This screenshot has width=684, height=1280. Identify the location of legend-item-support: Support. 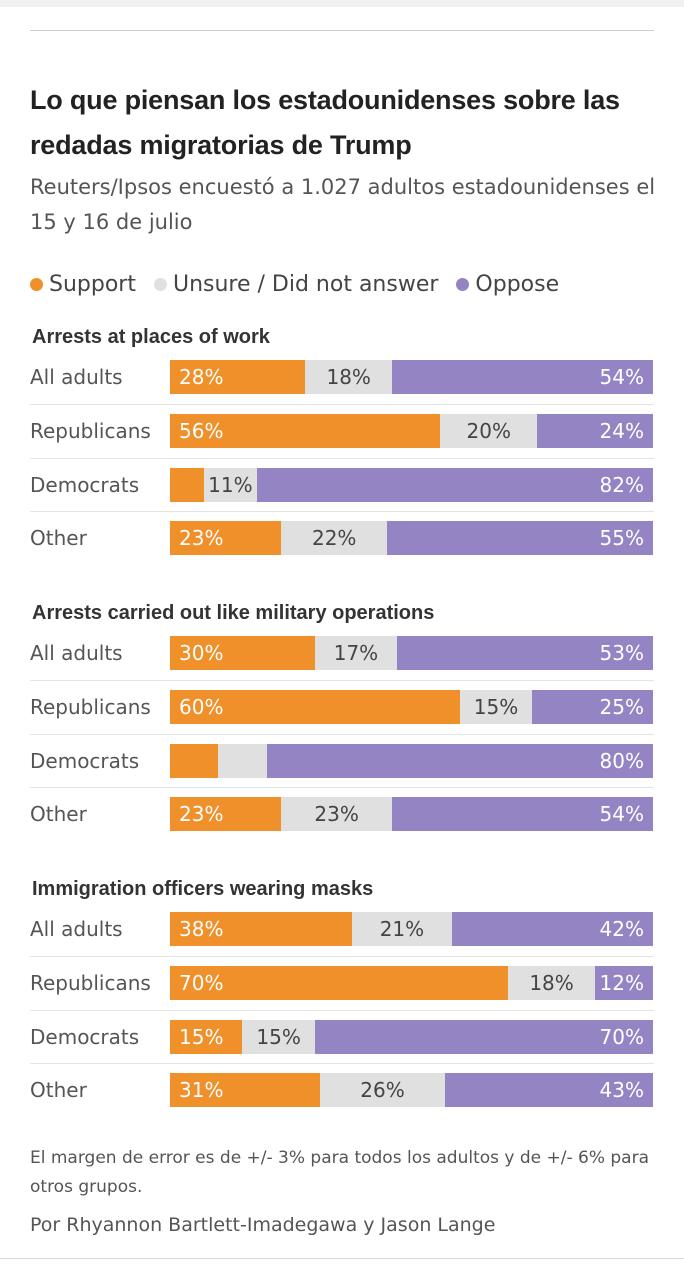
(83, 284).